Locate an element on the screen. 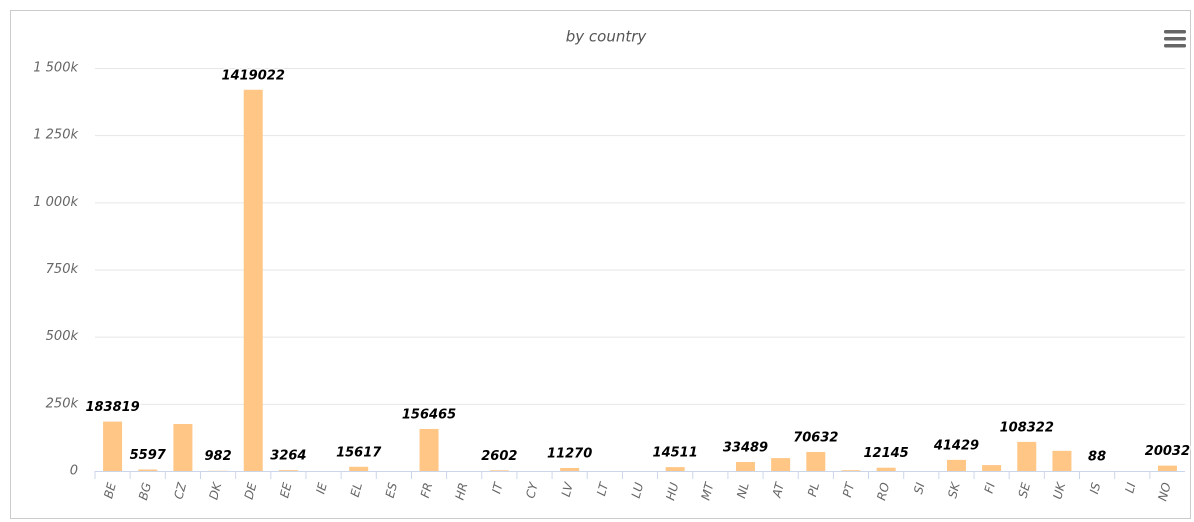 This screenshot has width=1194, height=522. chart-title: by country is located at coordinates (607, 37).